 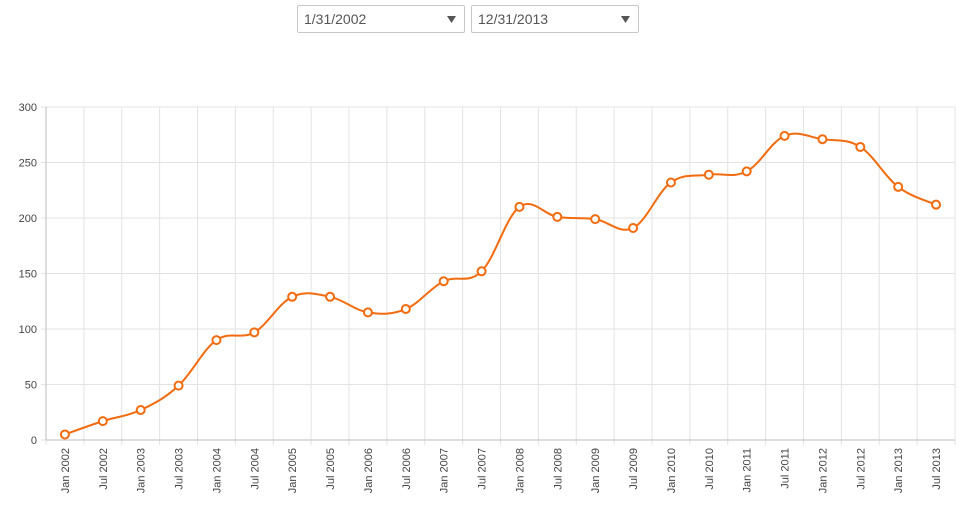 I want to click on x-tick-label: Jan 2012, so click(x=823, y=470).